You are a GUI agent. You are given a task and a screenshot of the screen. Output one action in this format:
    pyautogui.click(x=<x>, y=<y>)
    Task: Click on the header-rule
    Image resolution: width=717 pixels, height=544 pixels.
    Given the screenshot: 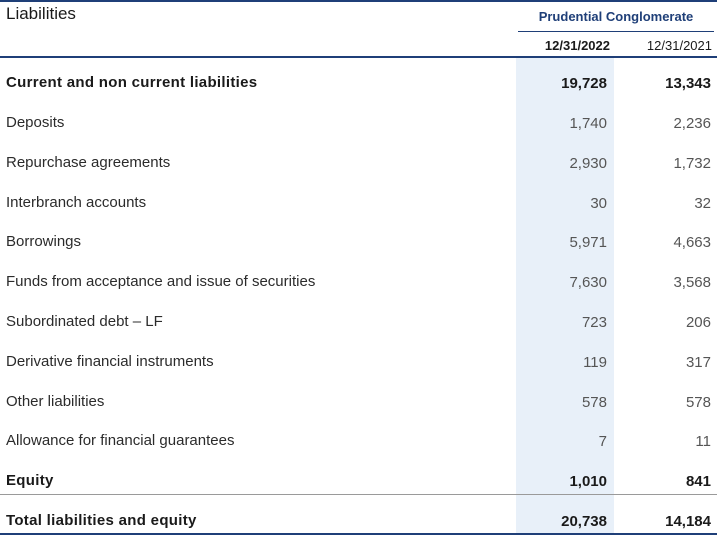 What is the action you would take?
    pyautogui.click(x=358, y=57)
    